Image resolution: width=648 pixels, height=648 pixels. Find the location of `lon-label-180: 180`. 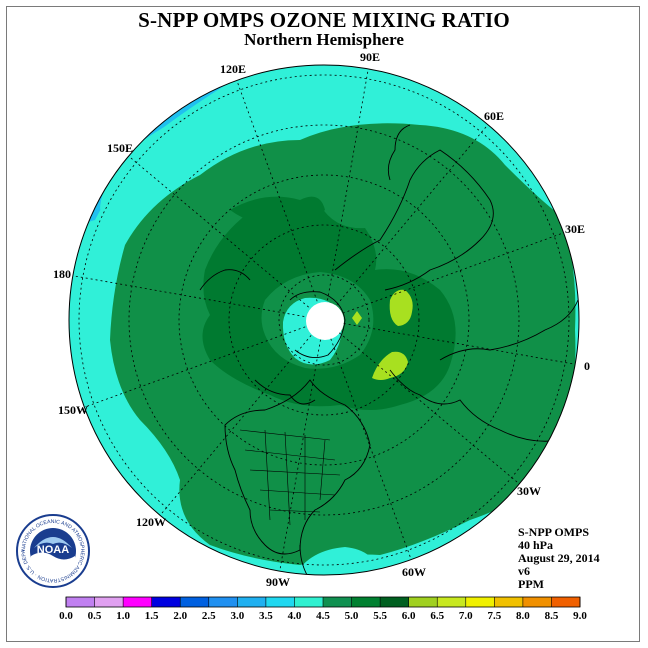

lon-label-180: 180 is located at coordinates (62, 274).